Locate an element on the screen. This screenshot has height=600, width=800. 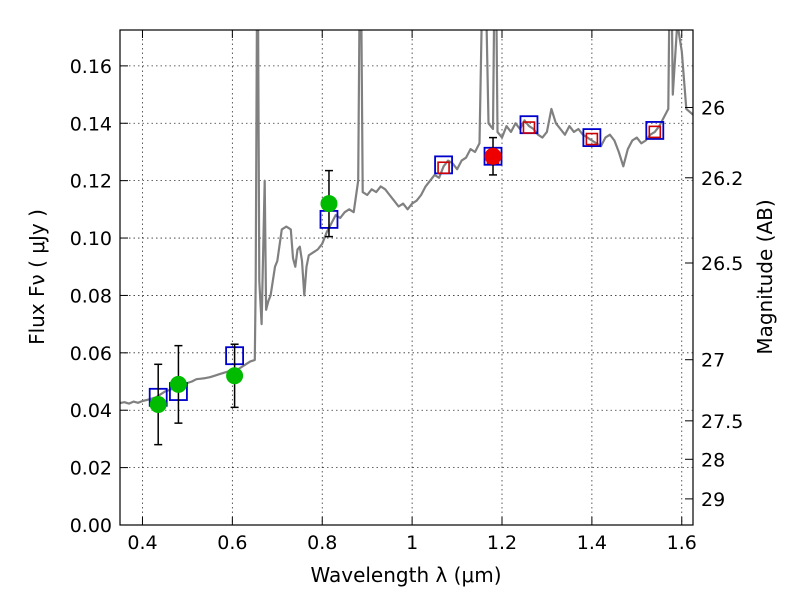
right-tick-label: 29 is located at coordinates (713, 500).